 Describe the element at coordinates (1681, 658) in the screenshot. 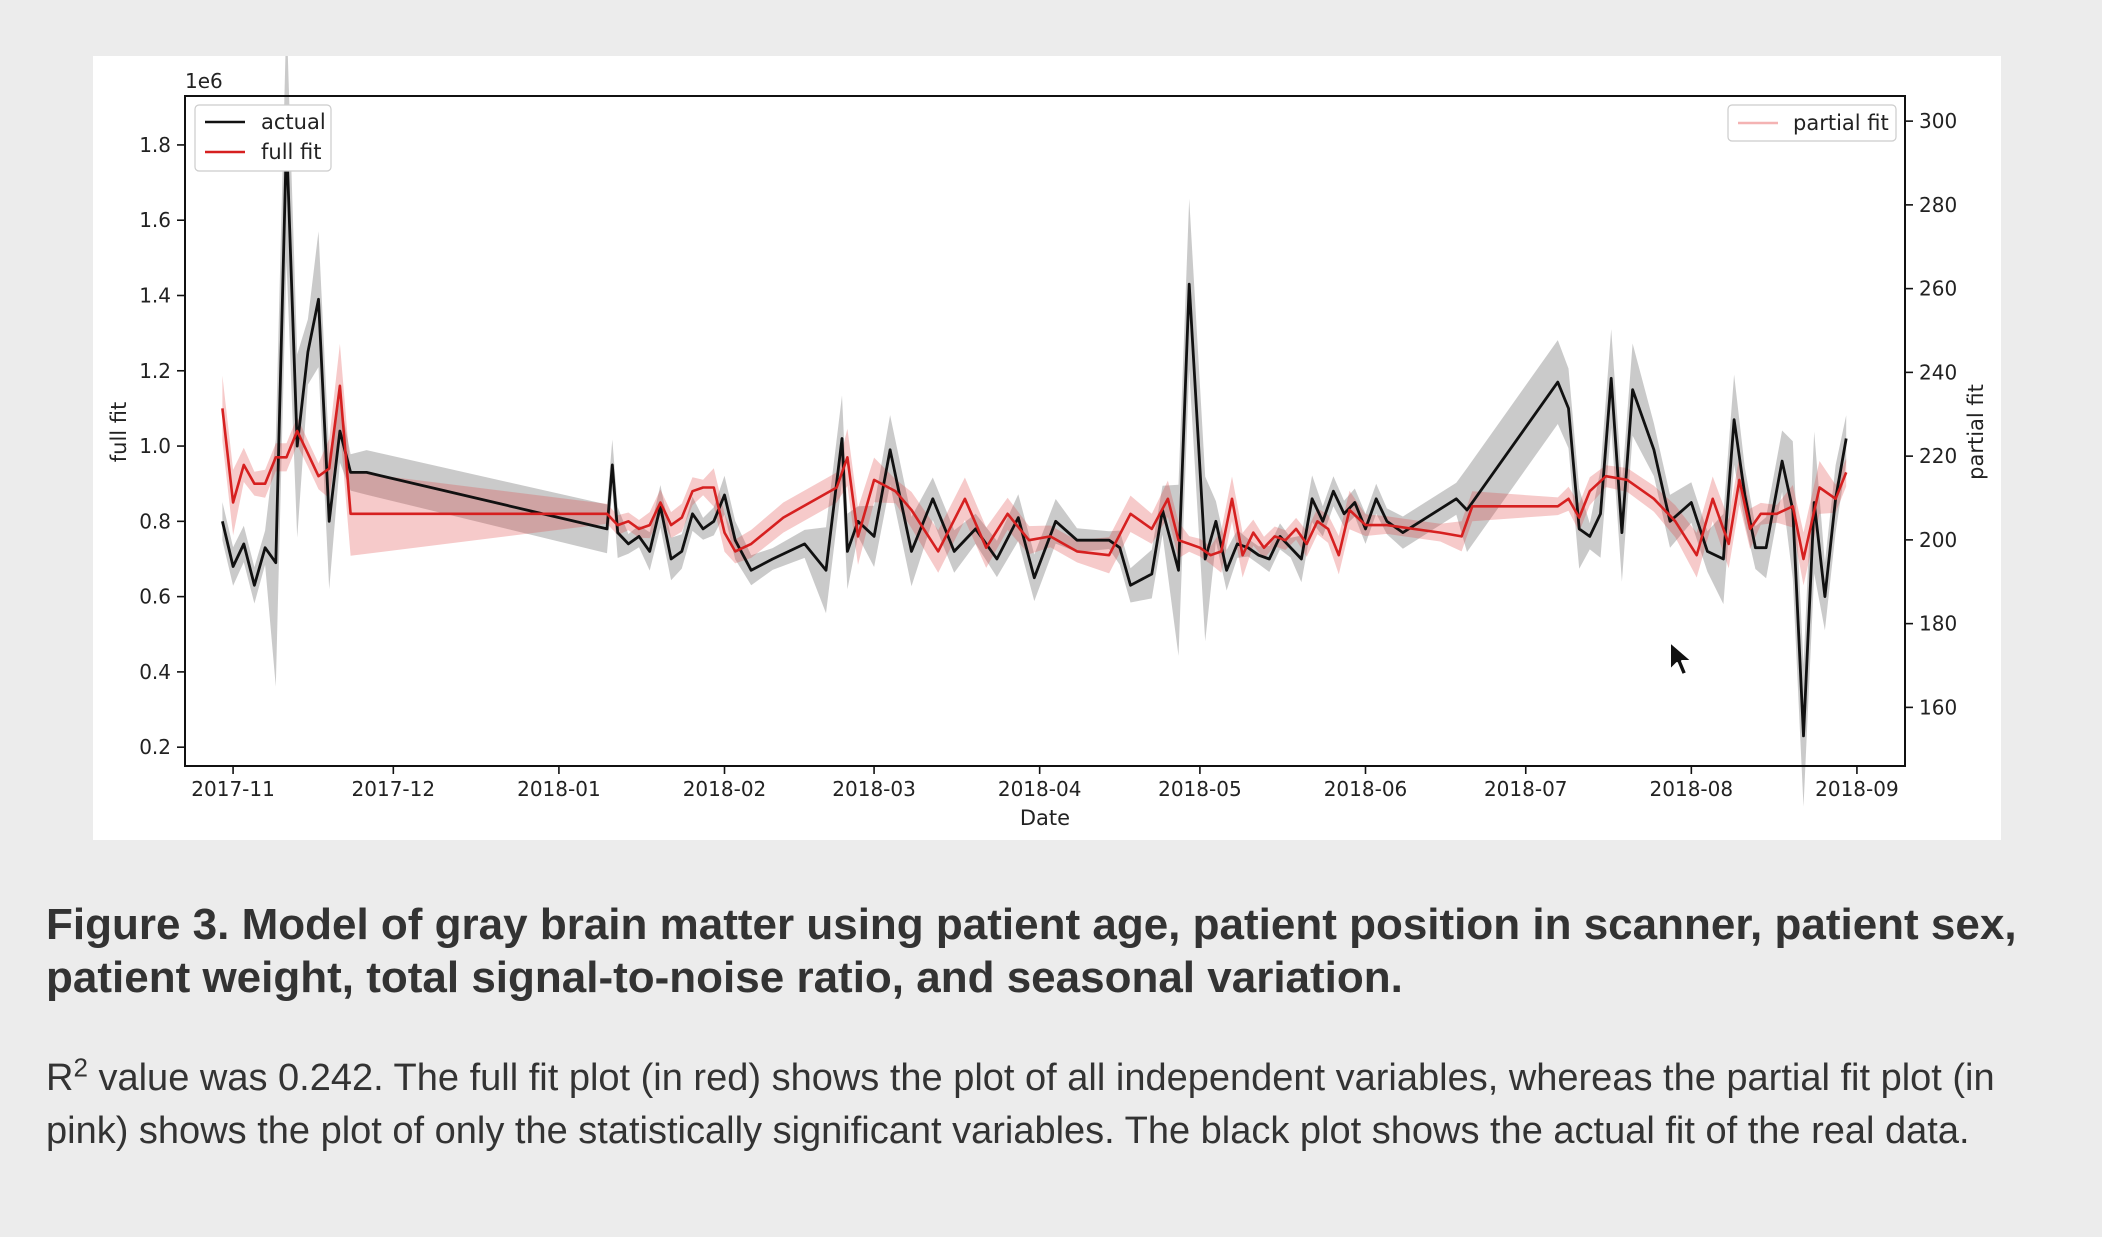

I see `mouse-pointer-icon` at that location.